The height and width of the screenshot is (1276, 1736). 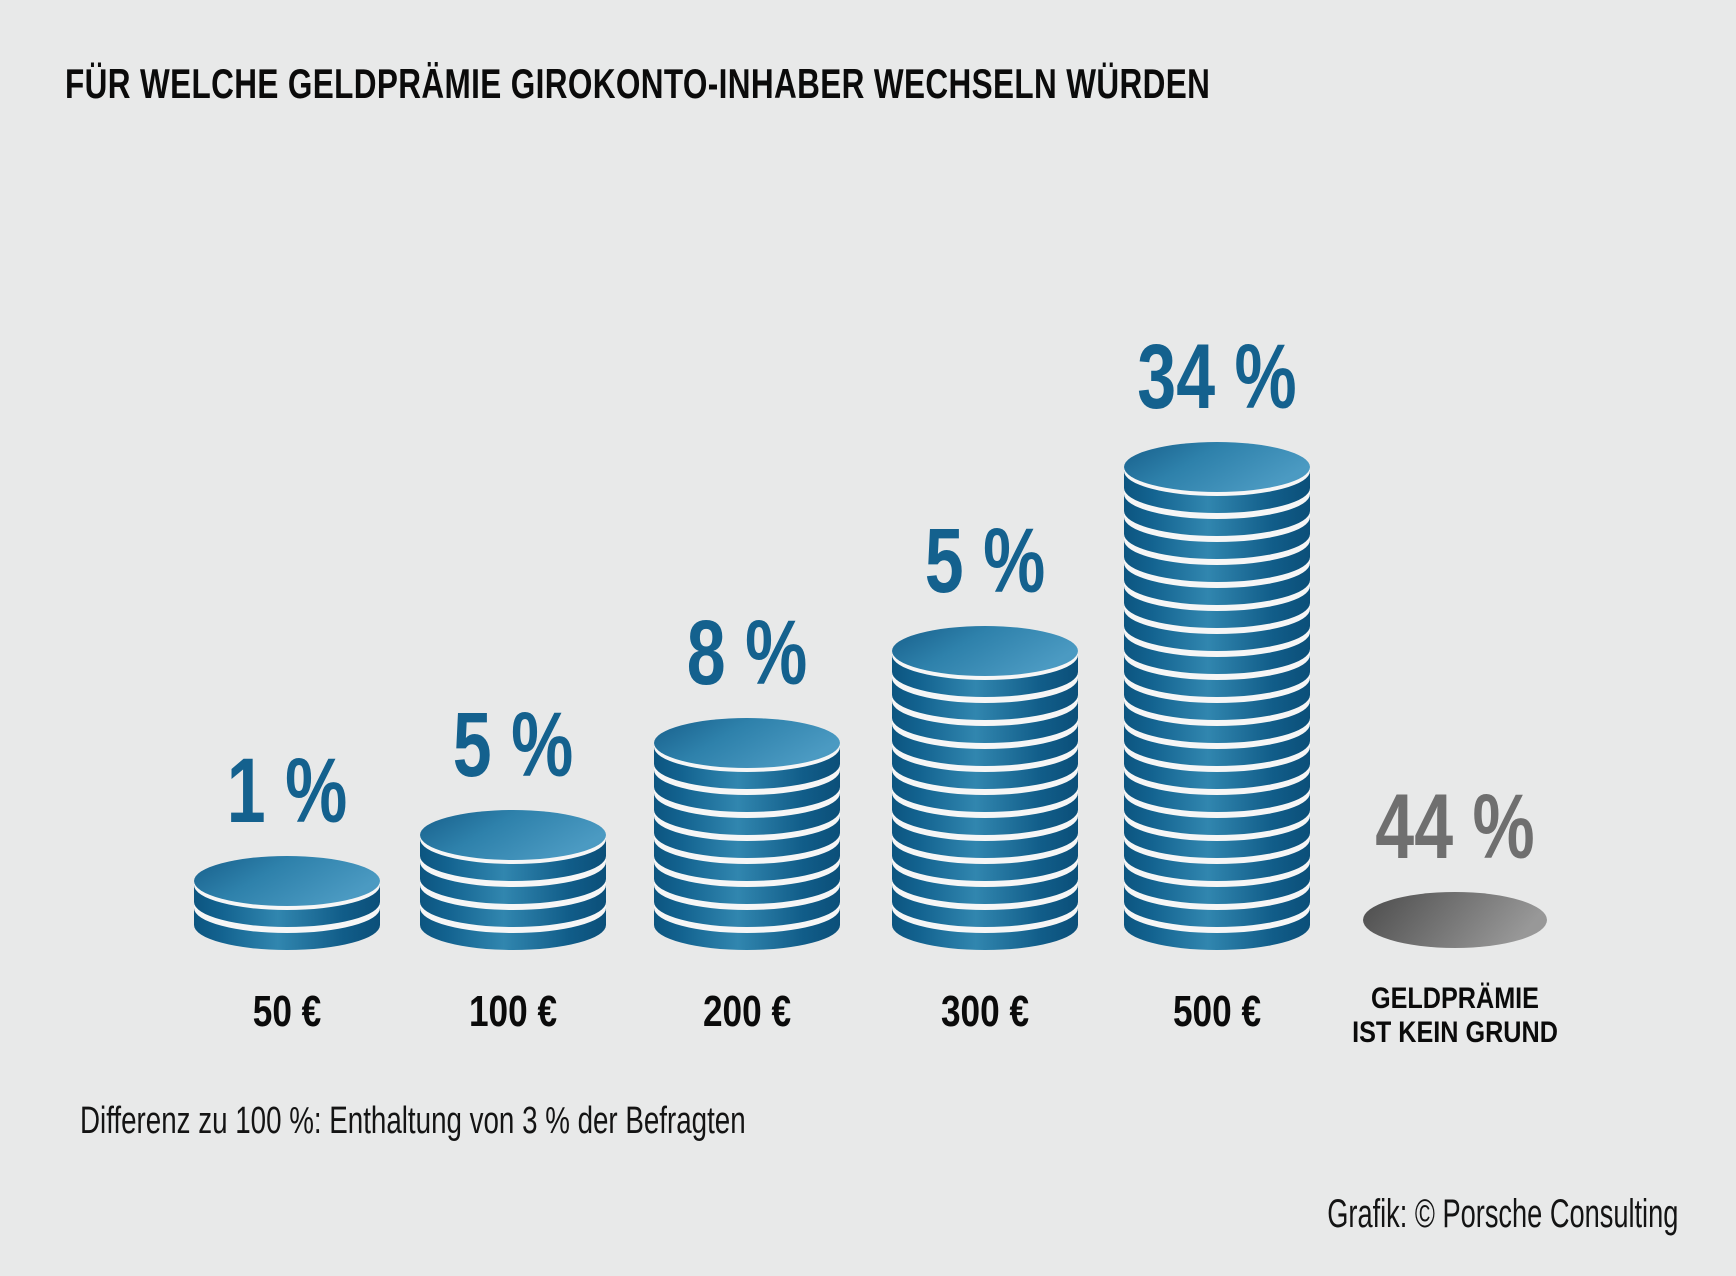 What do you see at coordinates (1455, 827) in the screenshot?
I see `value-label-6: 44 %` at bounding box center [1455, 827].